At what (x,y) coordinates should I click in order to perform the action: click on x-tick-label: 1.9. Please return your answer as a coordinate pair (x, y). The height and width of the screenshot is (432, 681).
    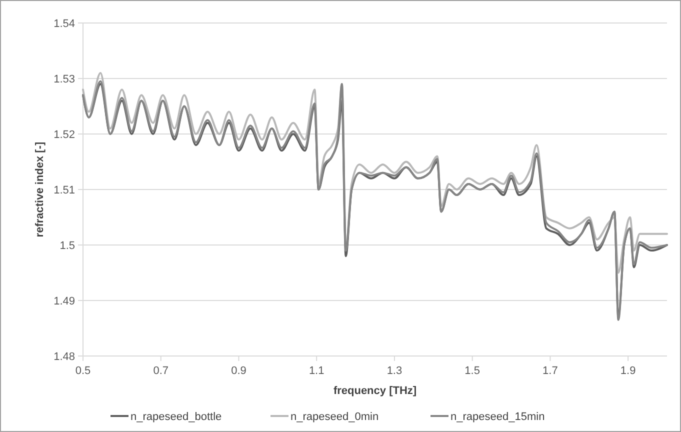
    Looking at the image, I should click on (628, 371).